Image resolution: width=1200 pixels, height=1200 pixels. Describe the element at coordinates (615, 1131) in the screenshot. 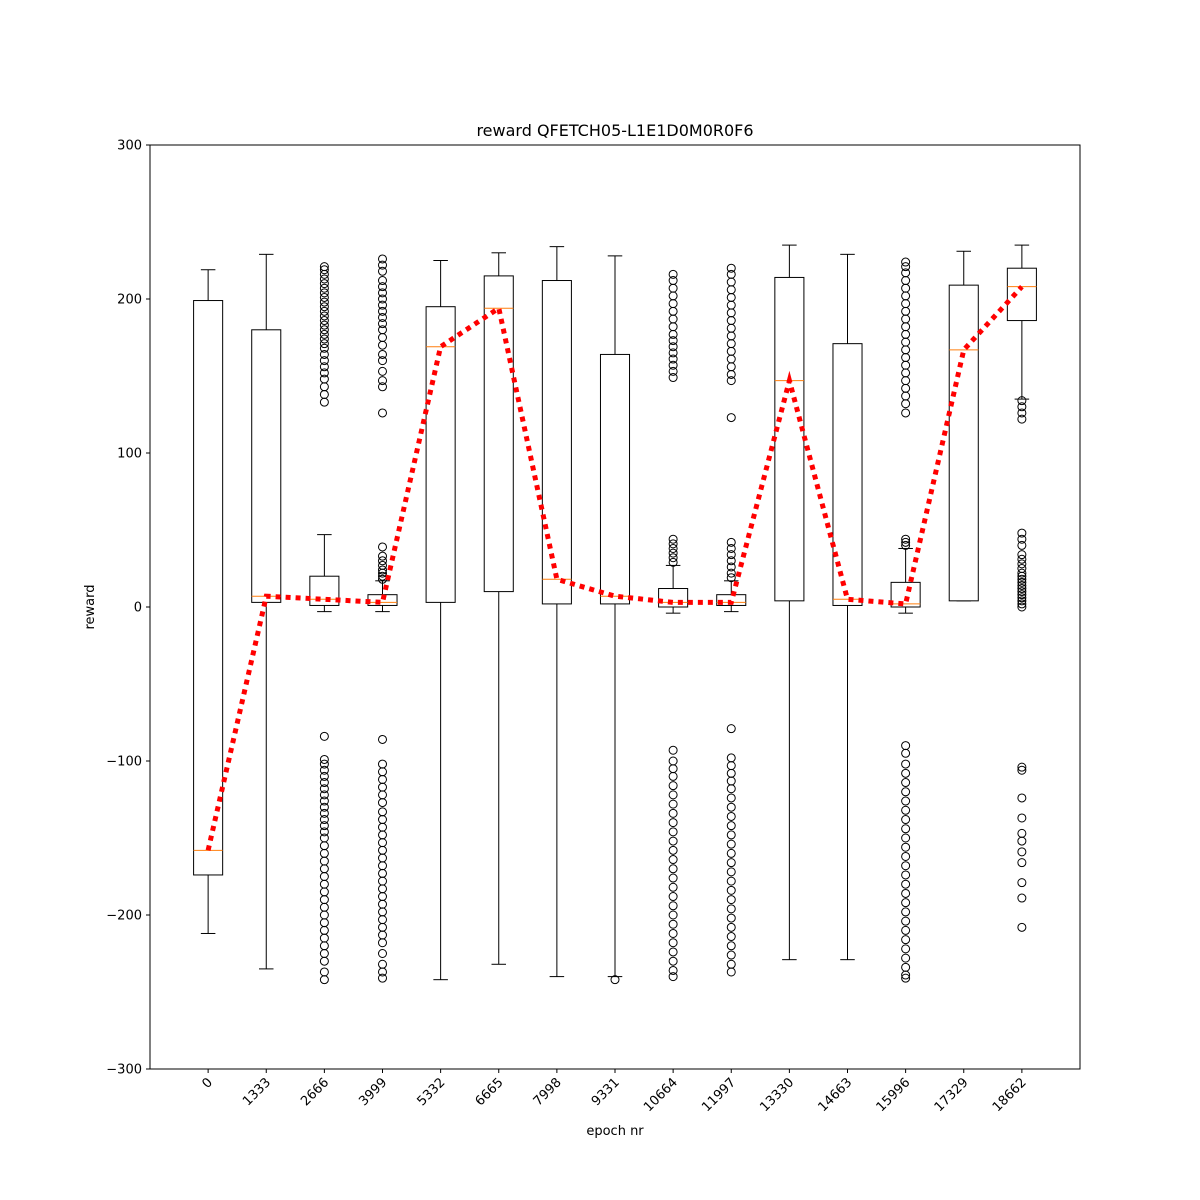

I see `x-axis-label: epoch nr` at that location.